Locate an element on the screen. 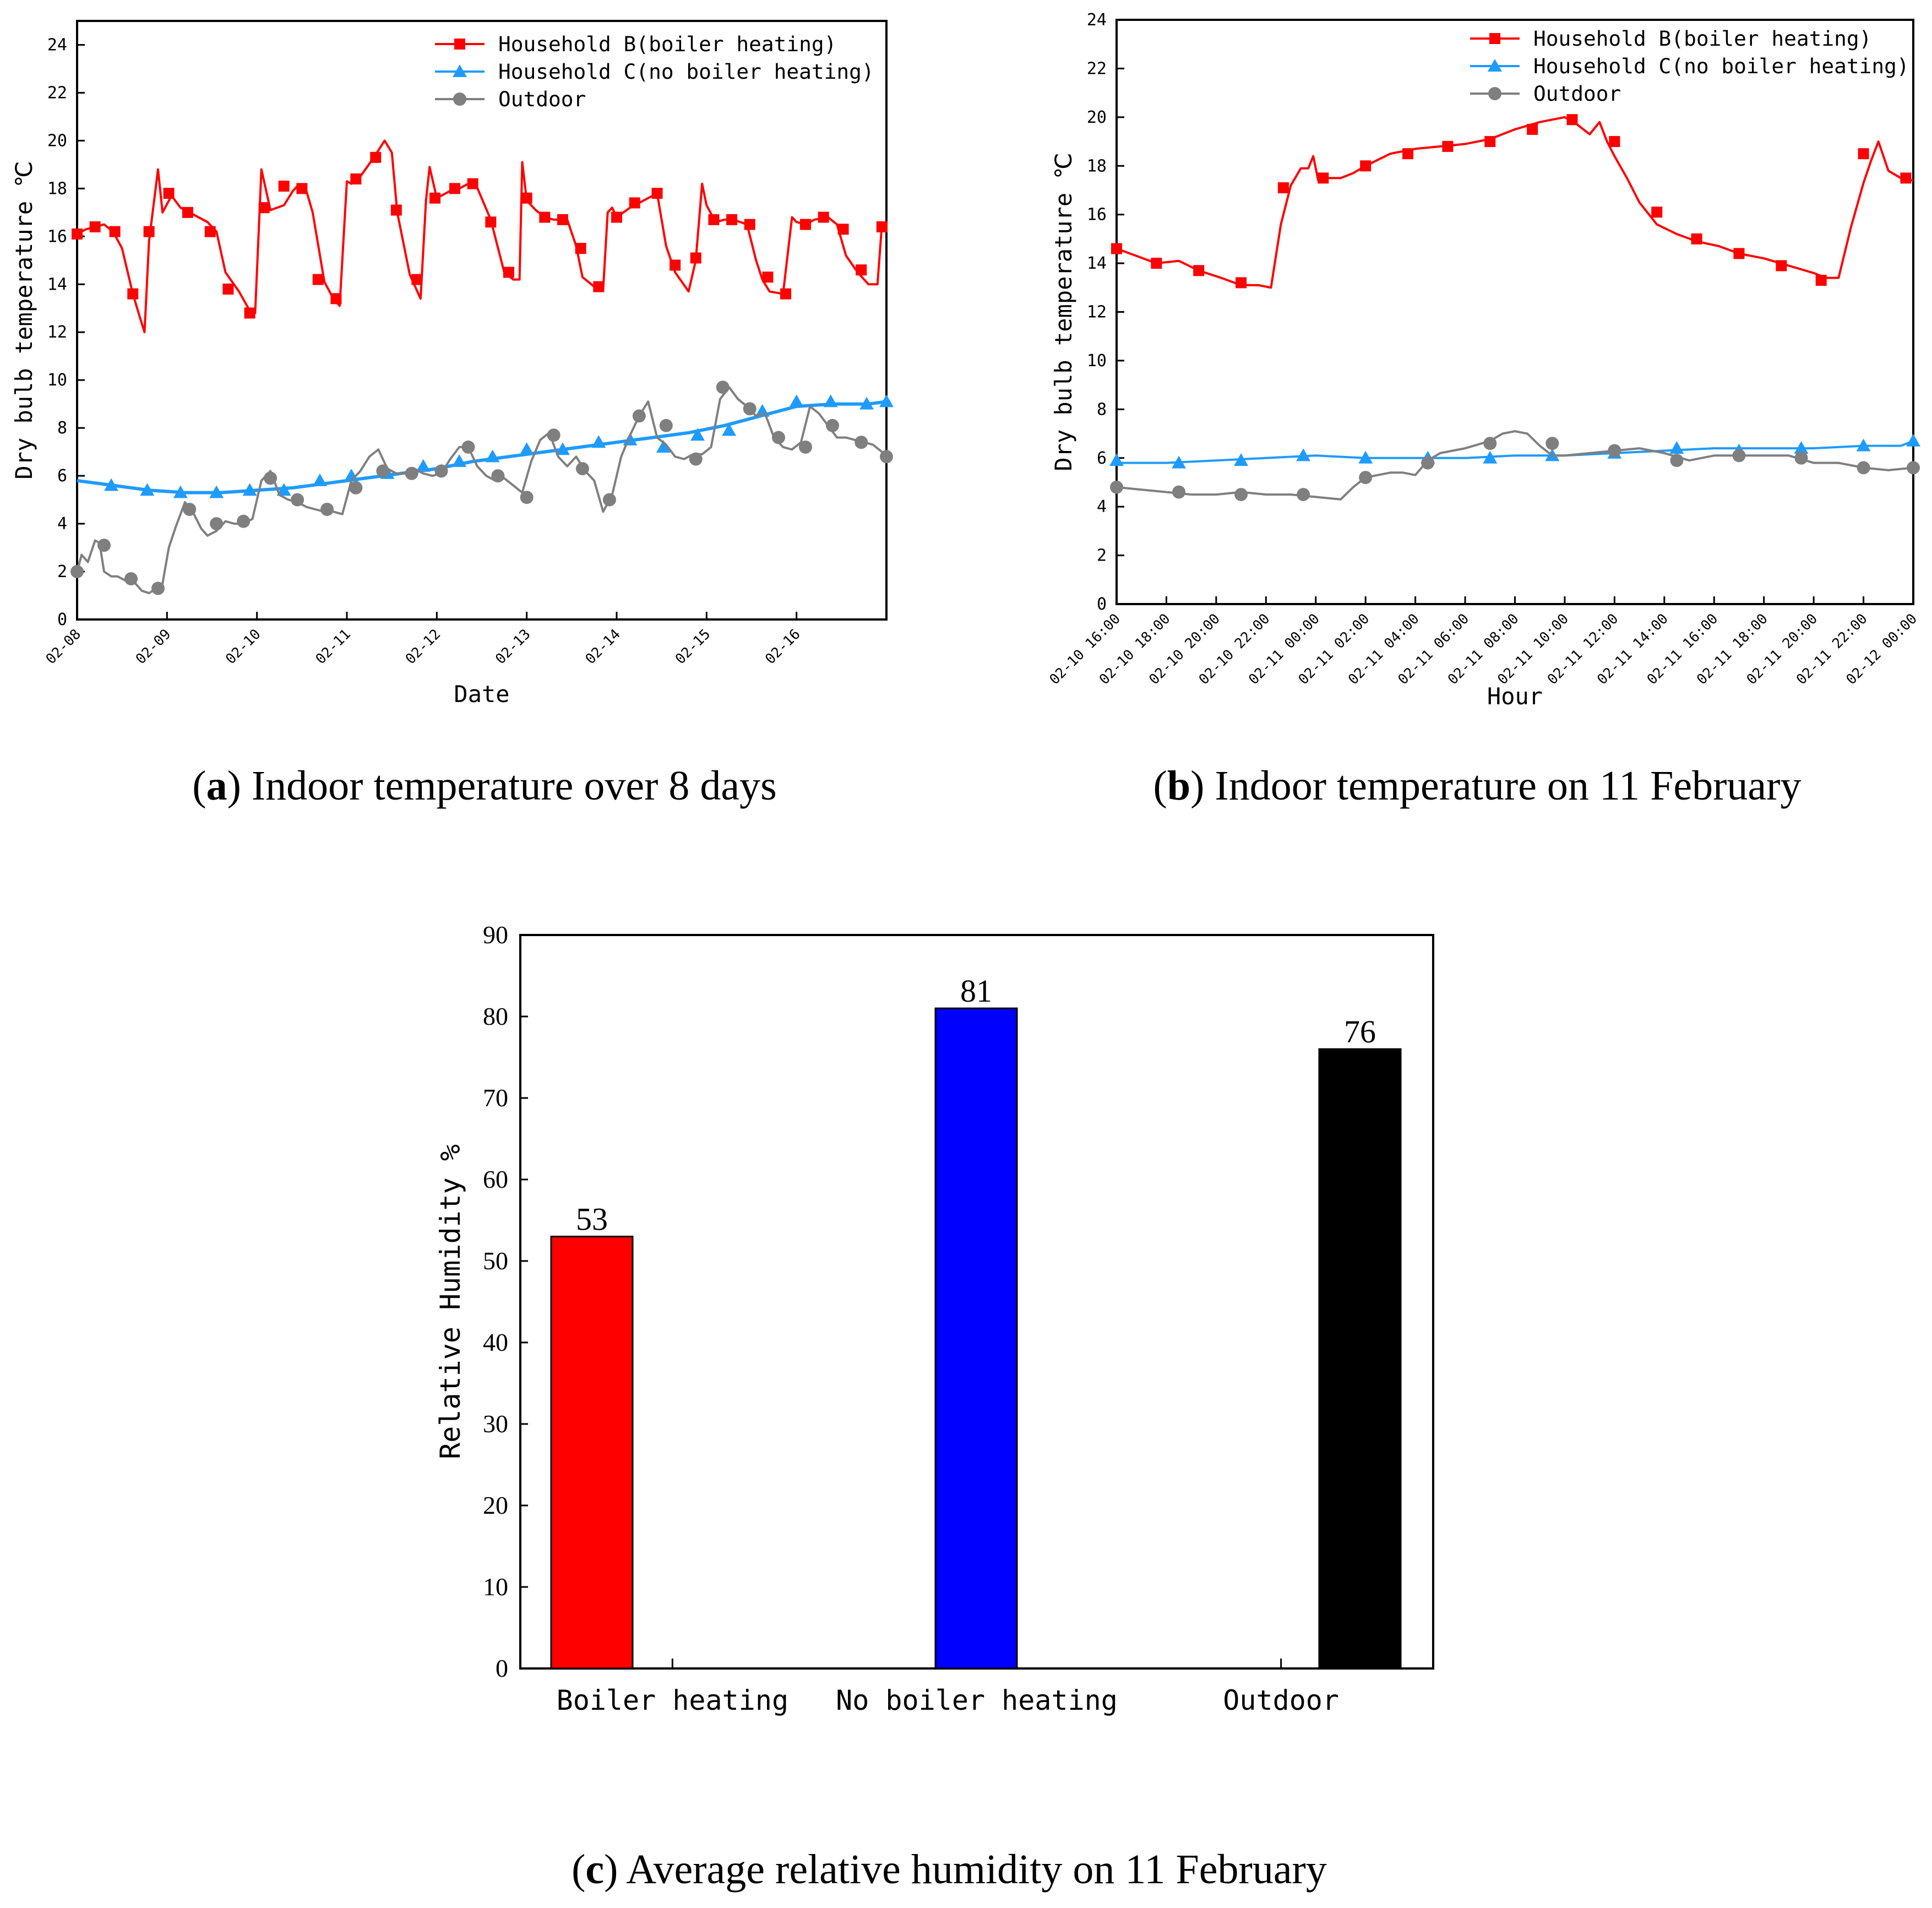  caption-a: (a) Indoor temperature over 8 days is located at coordinates (484, 786).